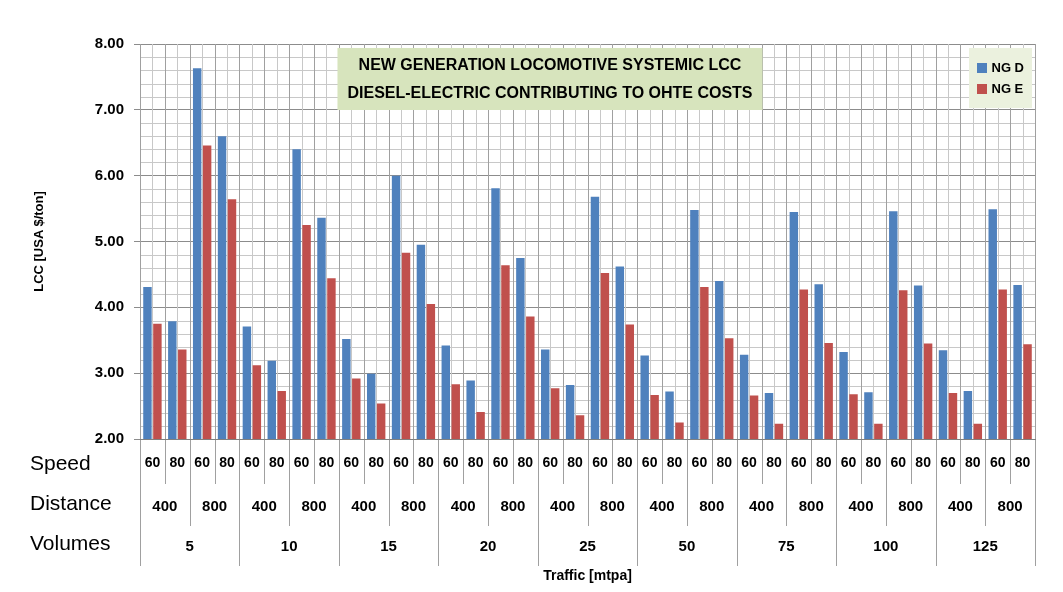 The image size is (1063, 592). What do you see at coordinates (550, 65) in the screenshot?
I see `text: NEW GENERATION LOCOMOTIVE SYSTEMIC LCC` at bounding box center [550, 65].